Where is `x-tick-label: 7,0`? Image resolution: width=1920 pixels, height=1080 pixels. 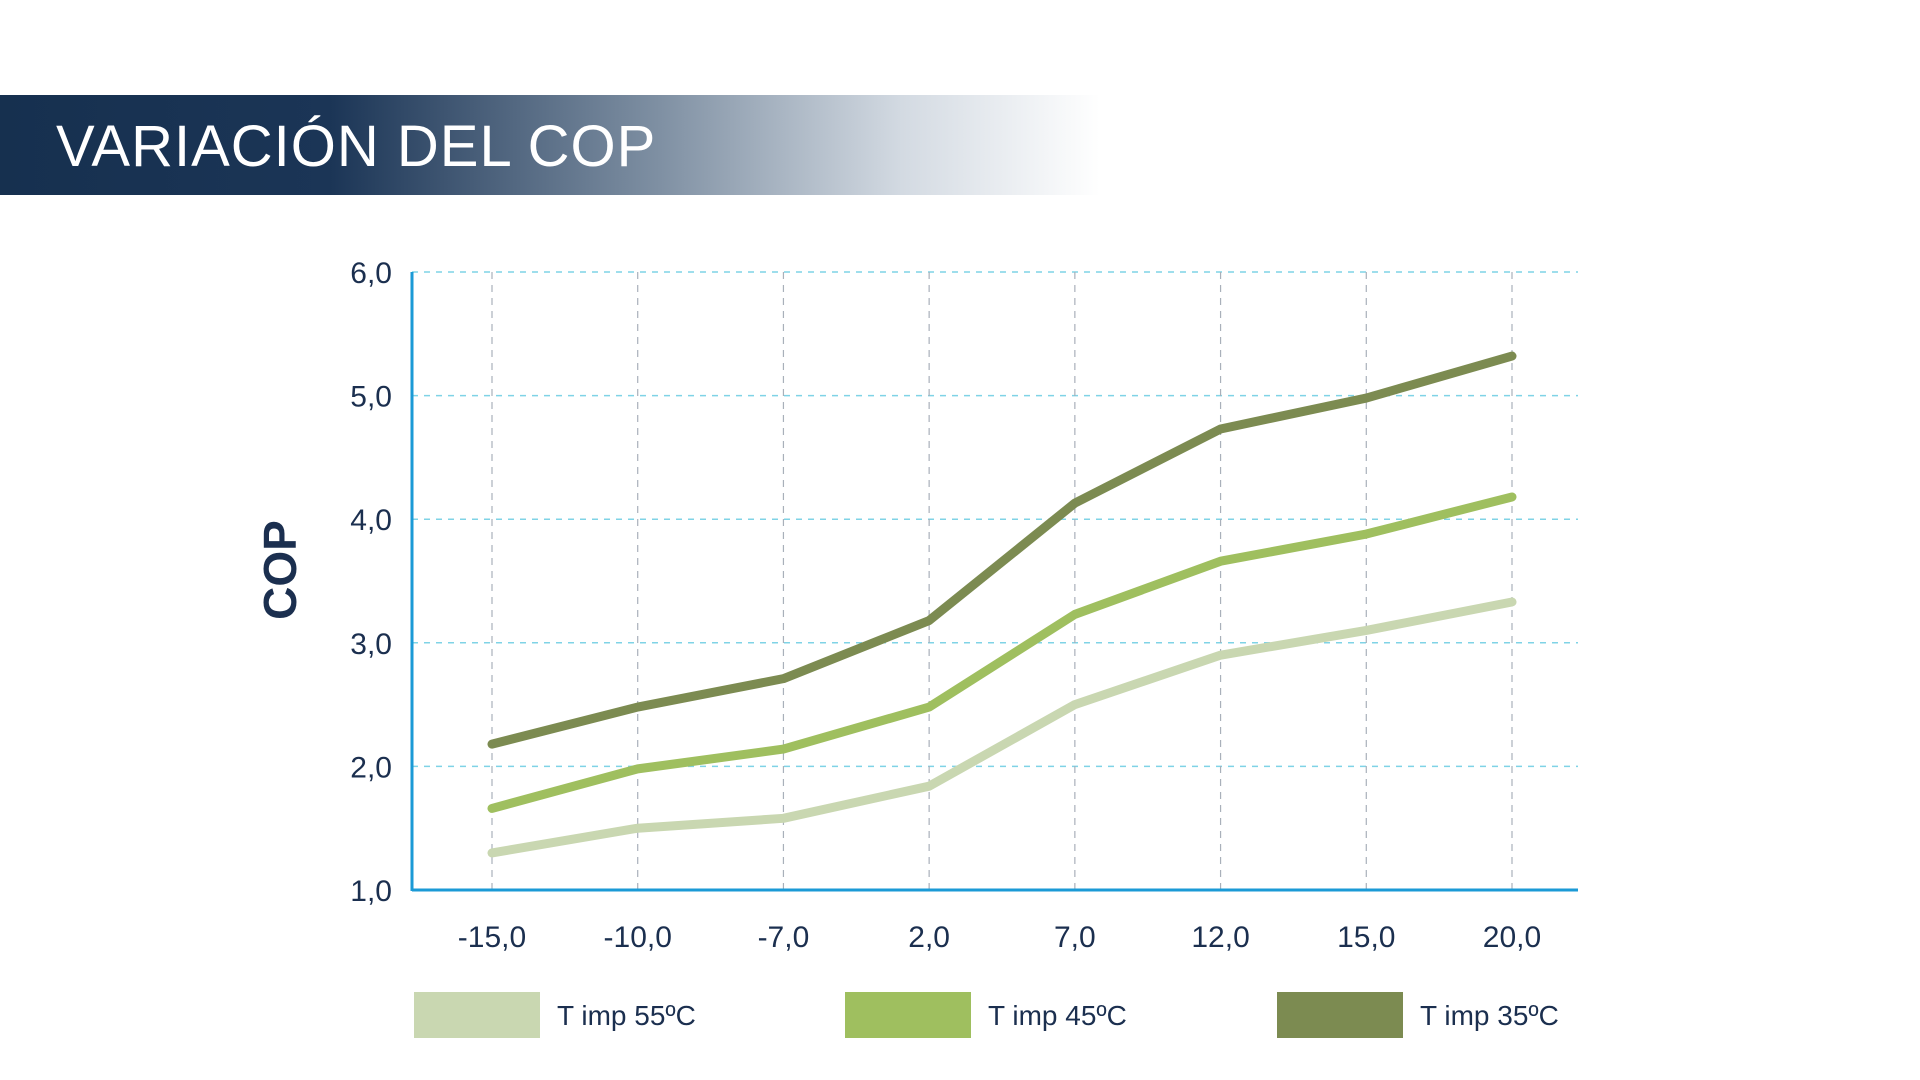 x-tick-label: 7,0 is located at coordinates (1075, 937).